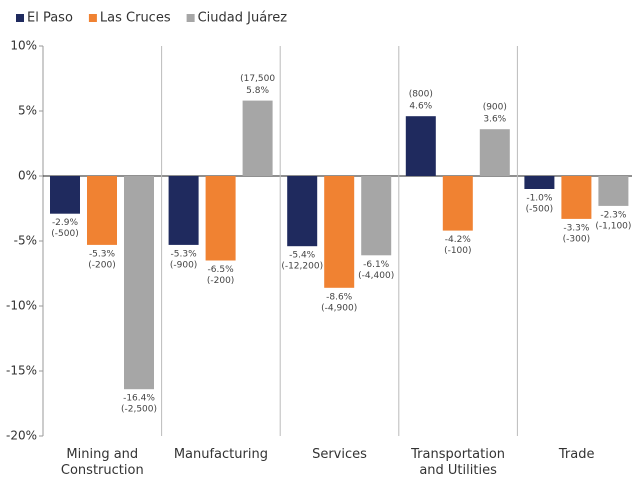  I want to click on x-tick-label: Services, so click(339, 454).